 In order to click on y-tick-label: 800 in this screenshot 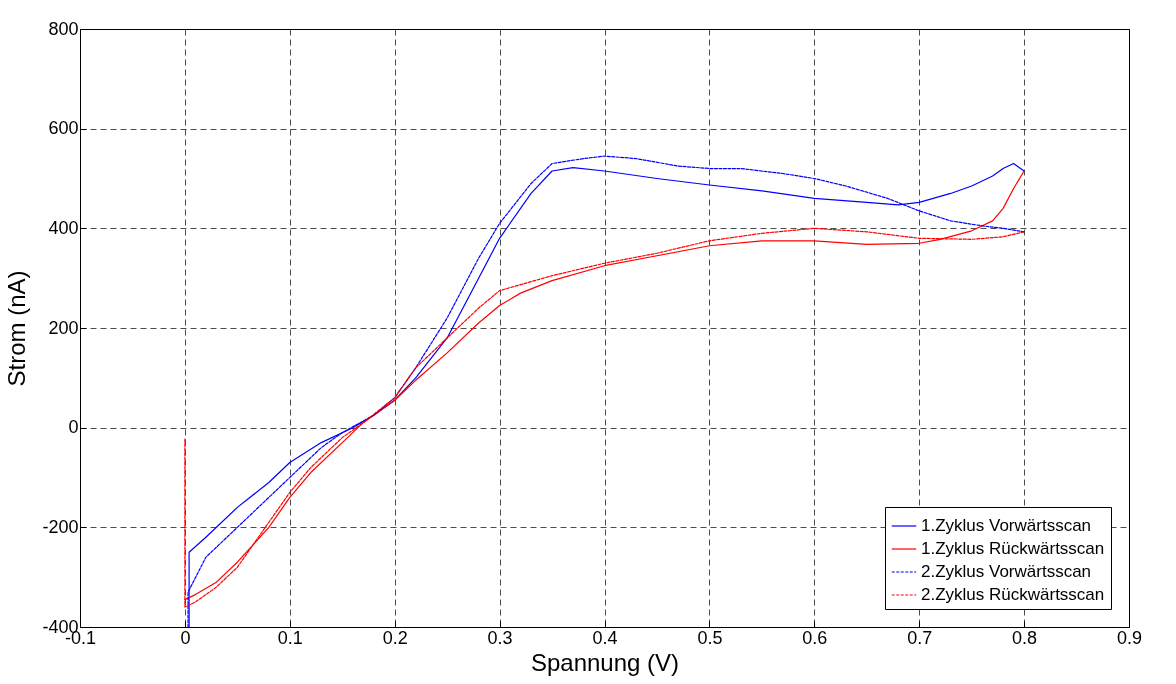, I will do `click(63, 28)`.